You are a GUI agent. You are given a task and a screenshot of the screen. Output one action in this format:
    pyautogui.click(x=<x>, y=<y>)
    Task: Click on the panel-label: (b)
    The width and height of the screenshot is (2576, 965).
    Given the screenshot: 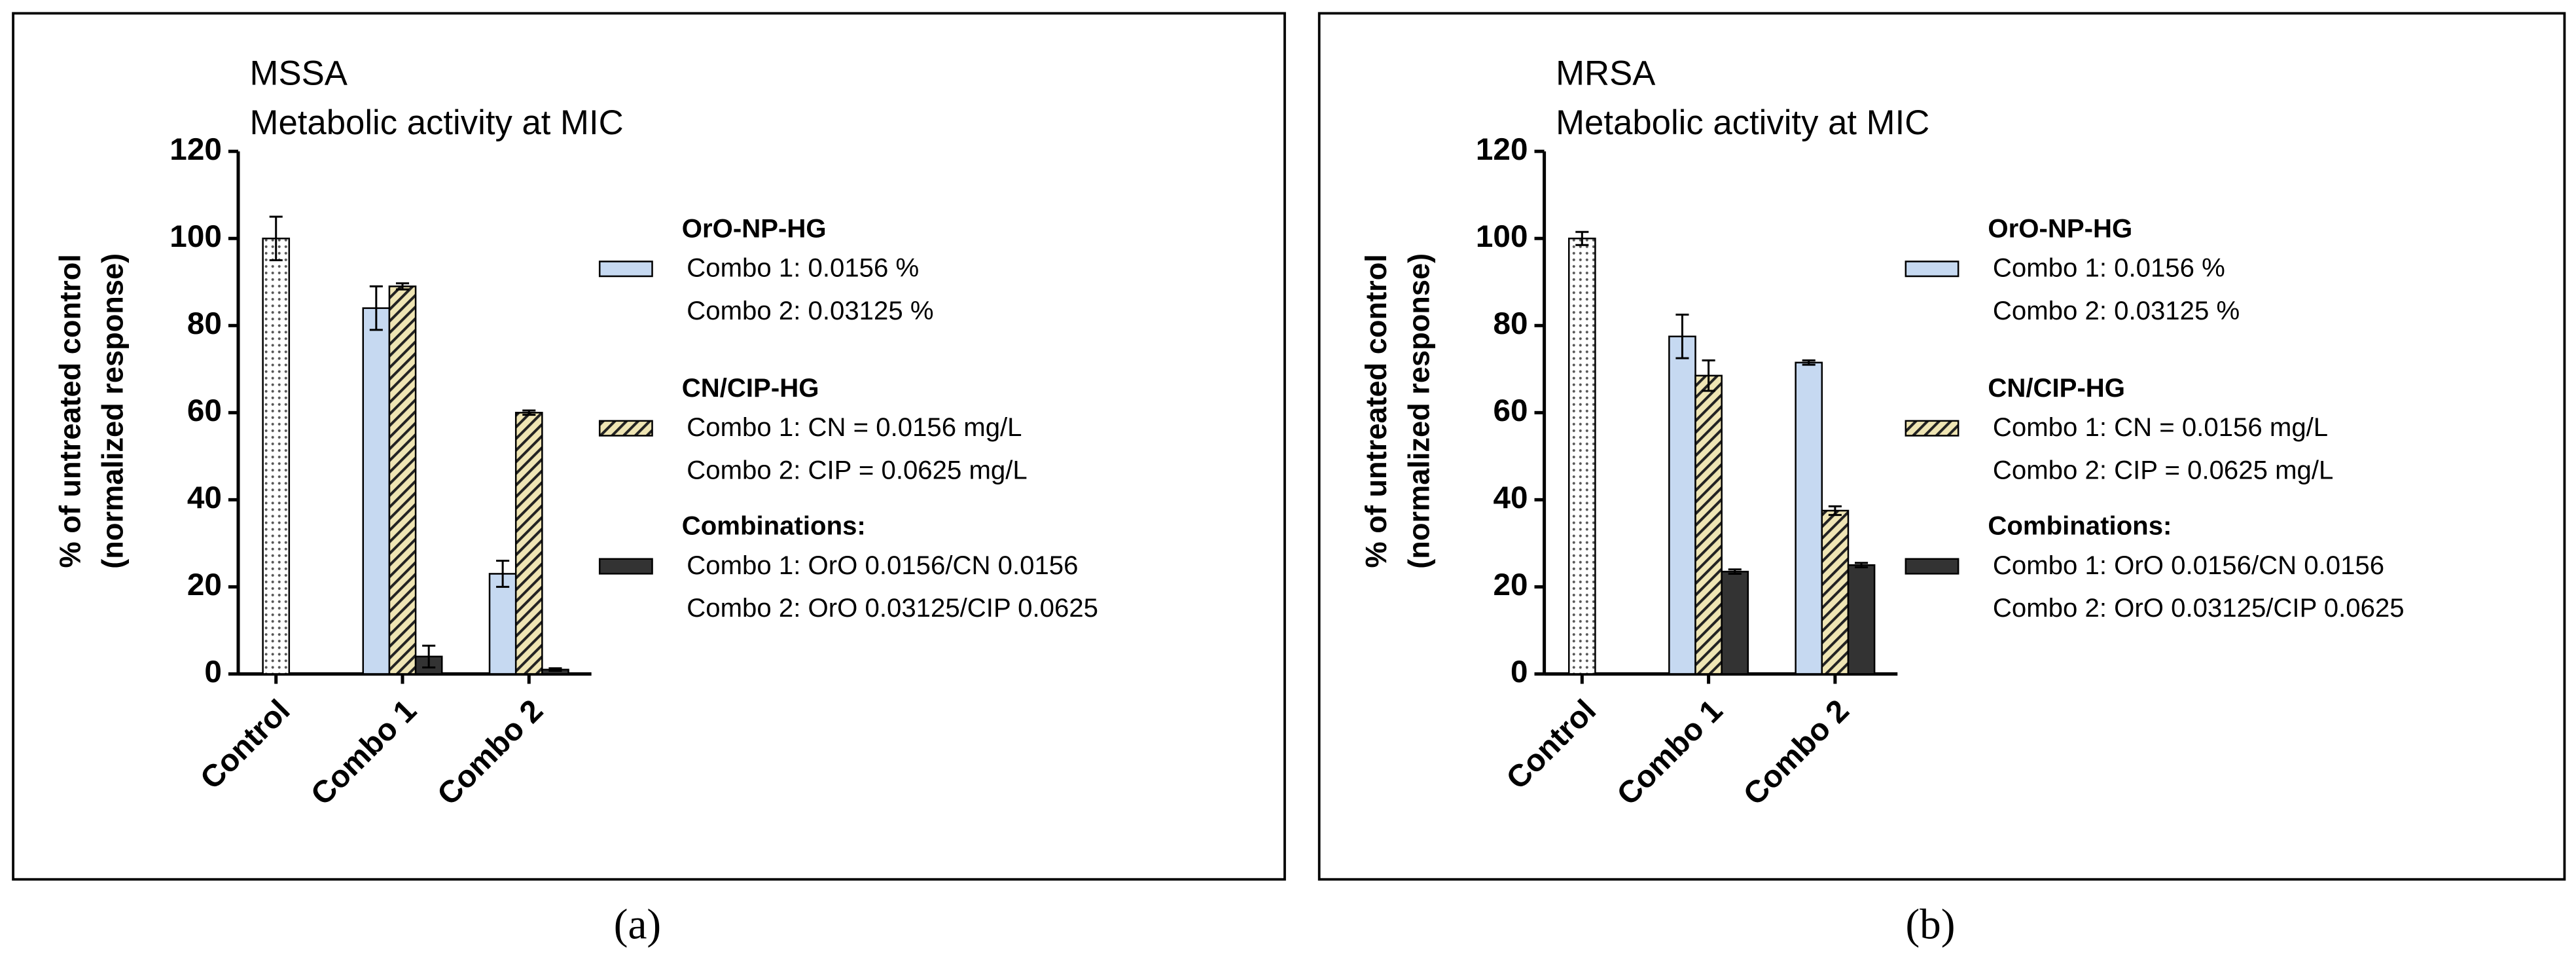 What is the action you would take?
    pyautogui.click(x=1930, y=925)
    